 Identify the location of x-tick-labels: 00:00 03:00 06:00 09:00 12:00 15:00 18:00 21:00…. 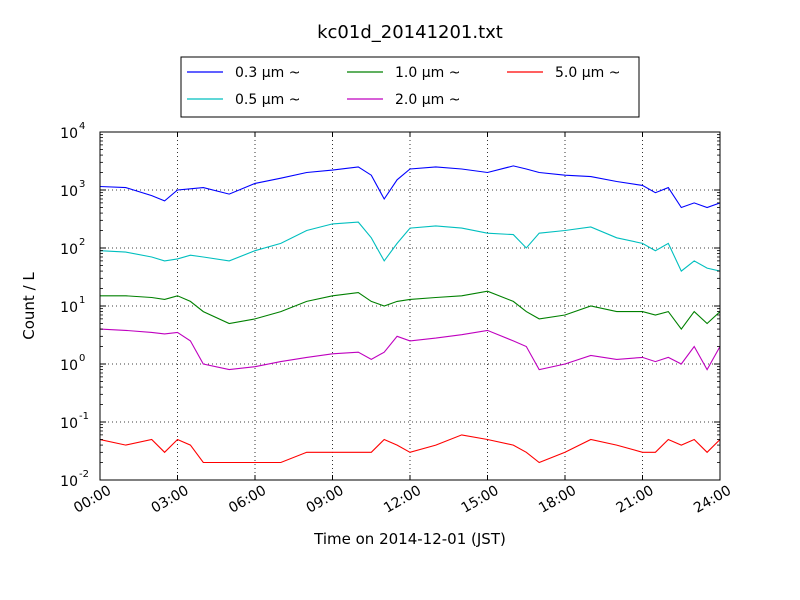
(402, 500).